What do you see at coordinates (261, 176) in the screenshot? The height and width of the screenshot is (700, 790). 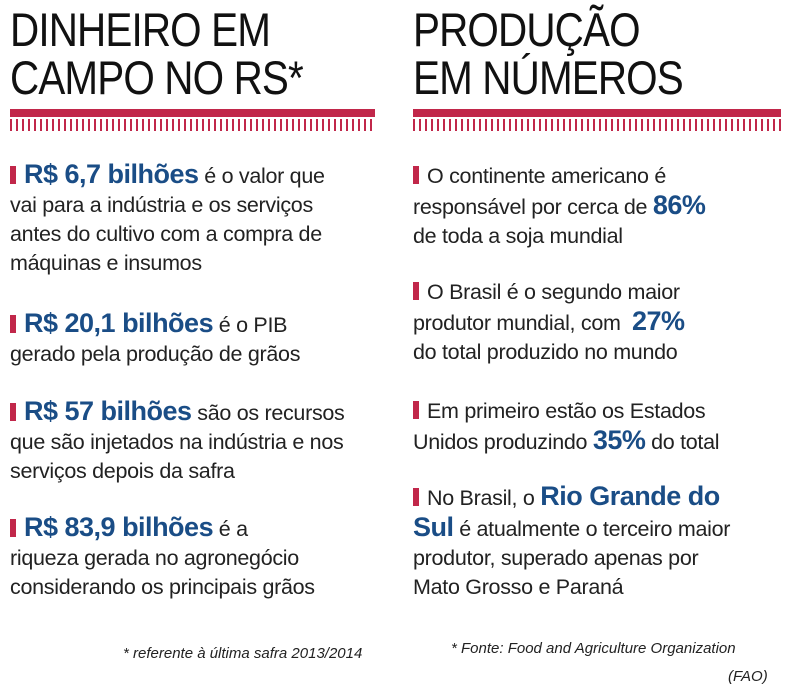 I see `item-text: é o valor que` at bounding box center [261, 176].